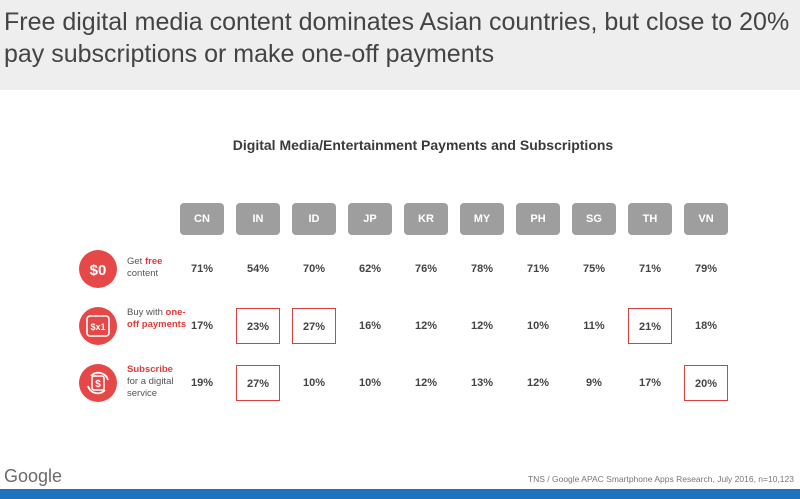  I want to click on row-label-highlight: Subscribe, so click(150, 369).